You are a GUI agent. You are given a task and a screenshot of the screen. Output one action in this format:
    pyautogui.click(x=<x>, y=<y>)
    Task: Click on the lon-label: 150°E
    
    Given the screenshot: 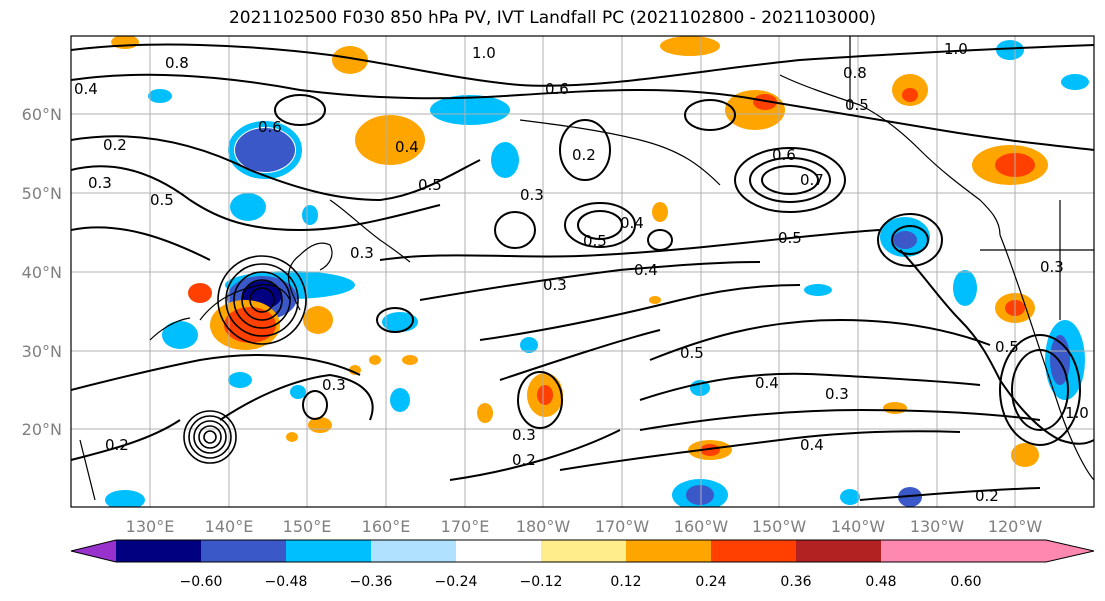 What is the action you would take?
    pyautogui.click(x=307, y=526)
    